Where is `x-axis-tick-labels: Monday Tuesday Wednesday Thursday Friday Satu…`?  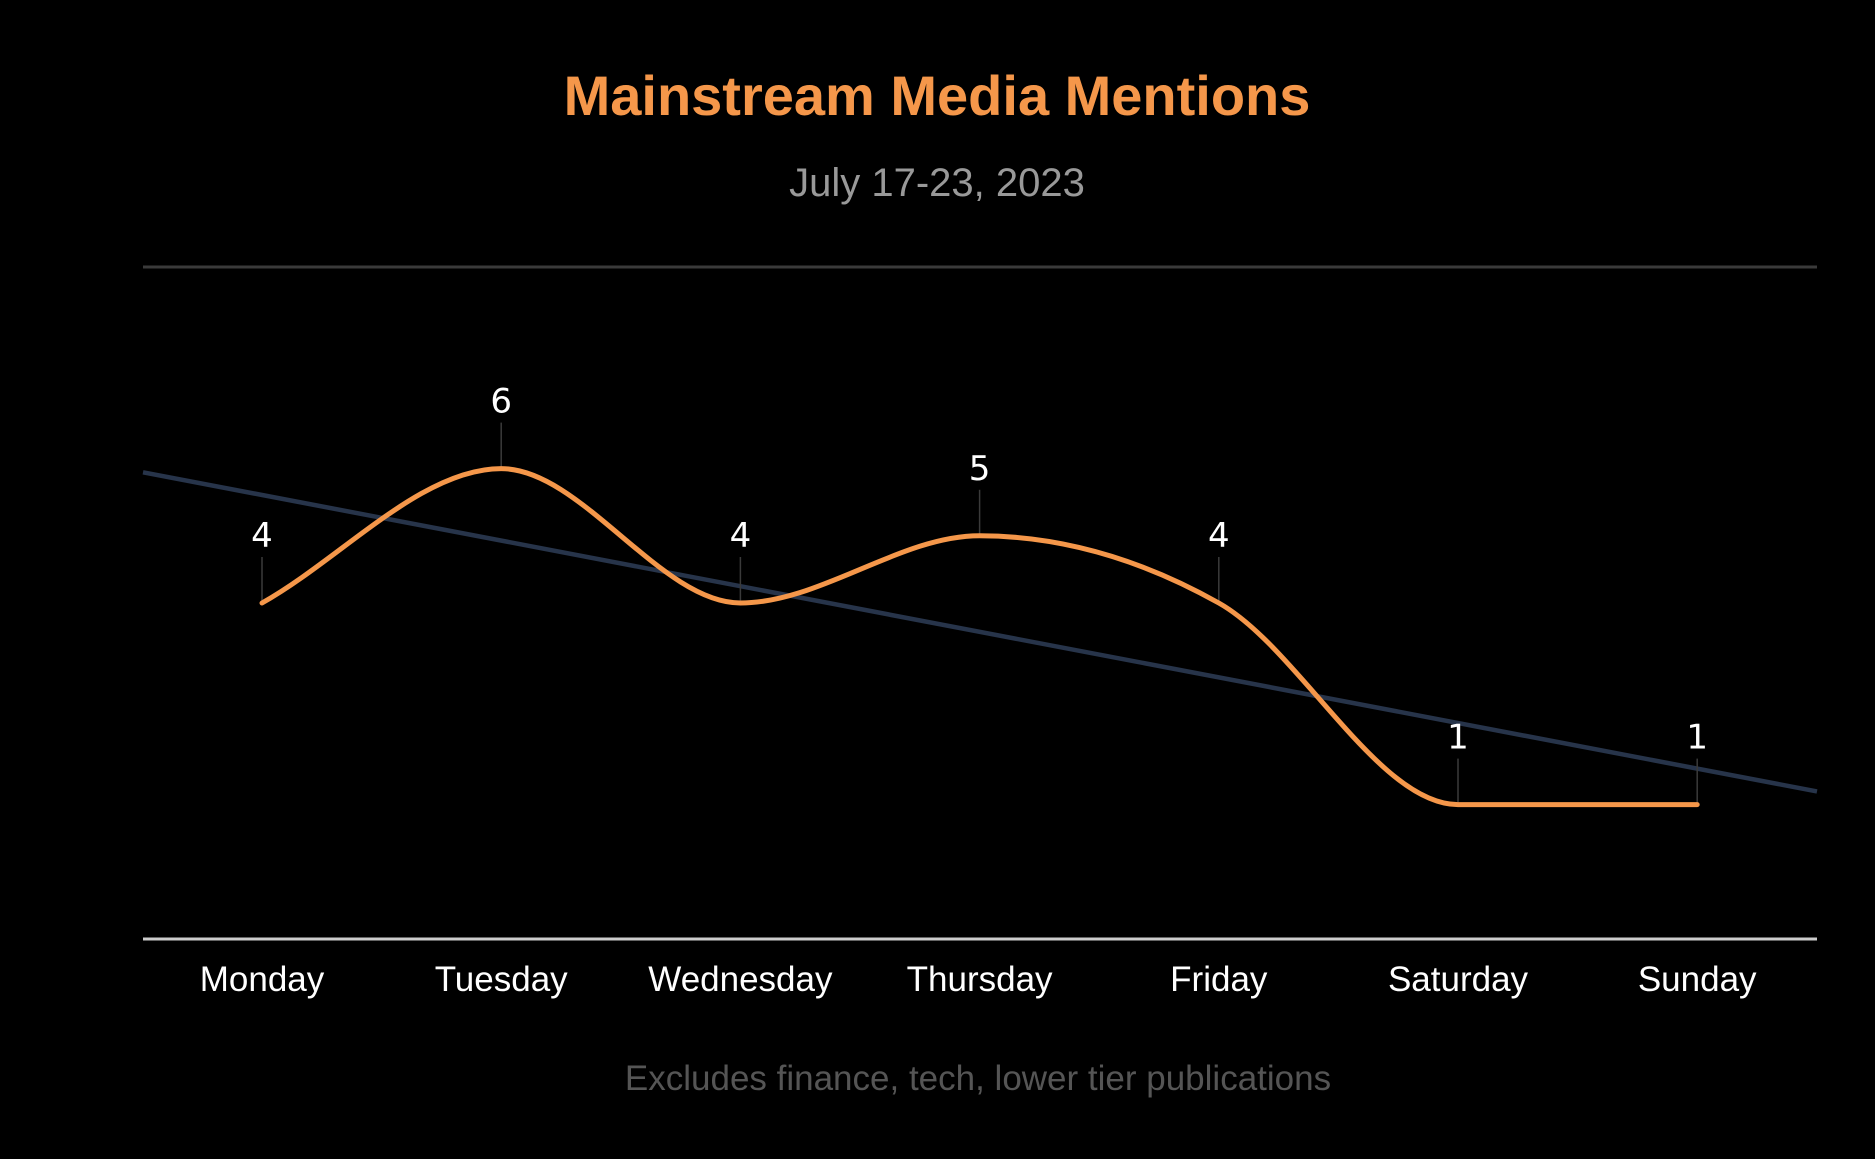
x-axis-tick-labels: Monday Tuesday Wednesday Thursday Friday Satu… is located at coordinates (978, 979).